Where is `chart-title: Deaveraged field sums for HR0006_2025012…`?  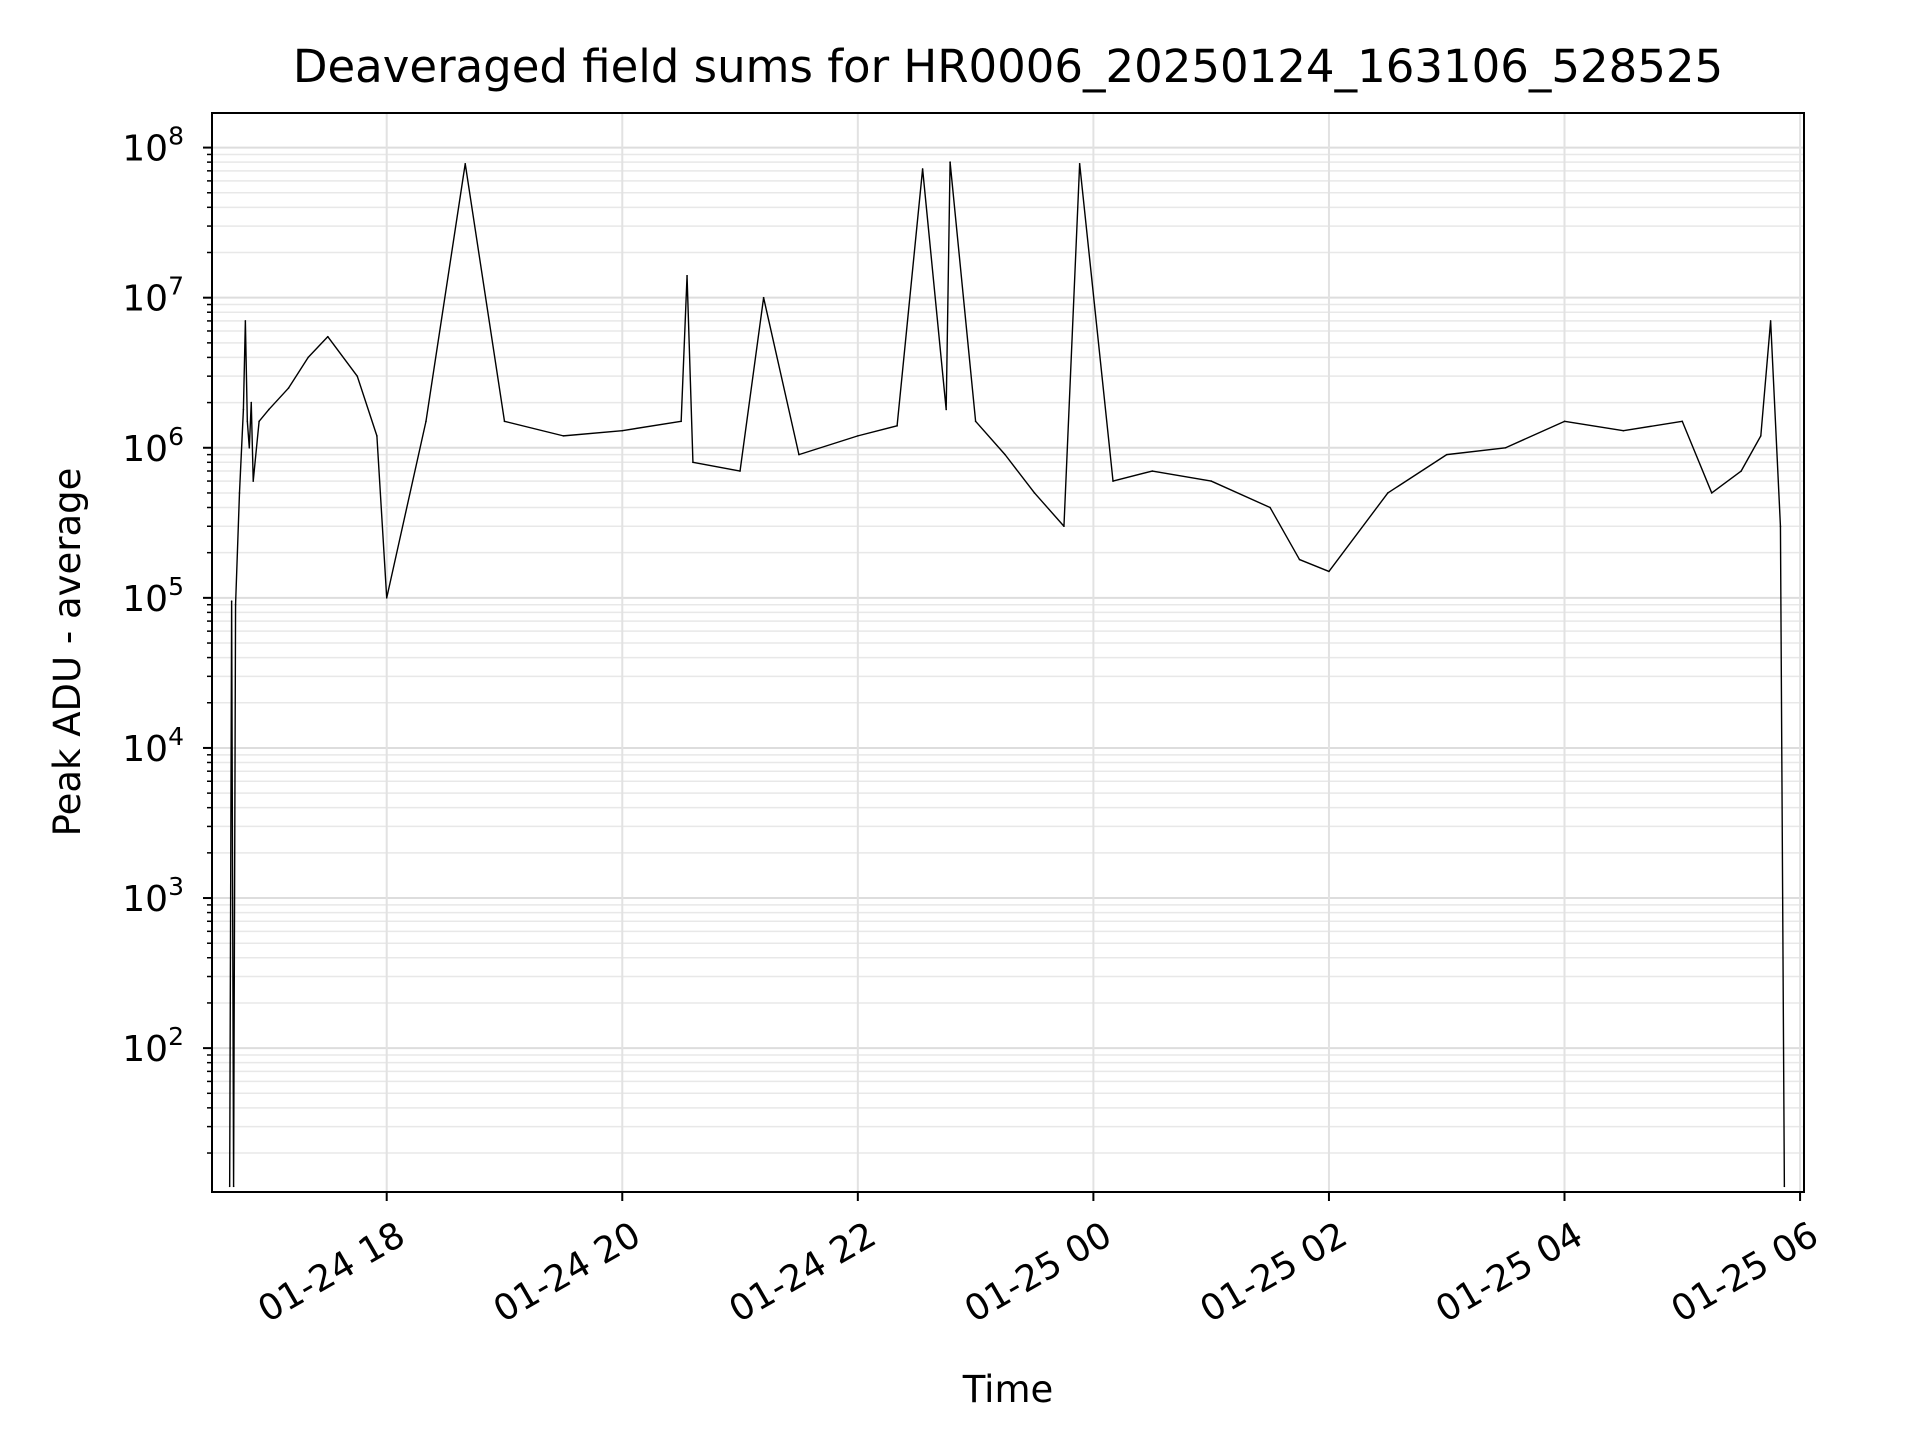 chart-title: Deaveraged field sums for HR0006_2025012… is located at coordinates (1008, 66).